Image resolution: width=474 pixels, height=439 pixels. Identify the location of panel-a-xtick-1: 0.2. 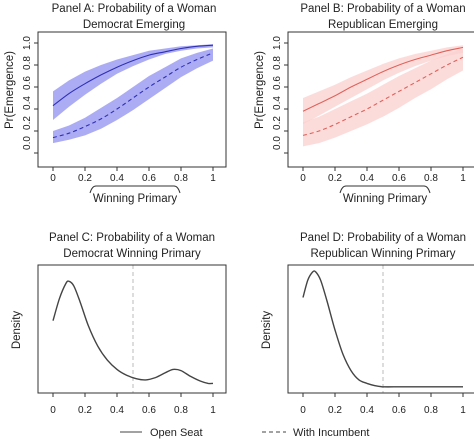
(85, 178).